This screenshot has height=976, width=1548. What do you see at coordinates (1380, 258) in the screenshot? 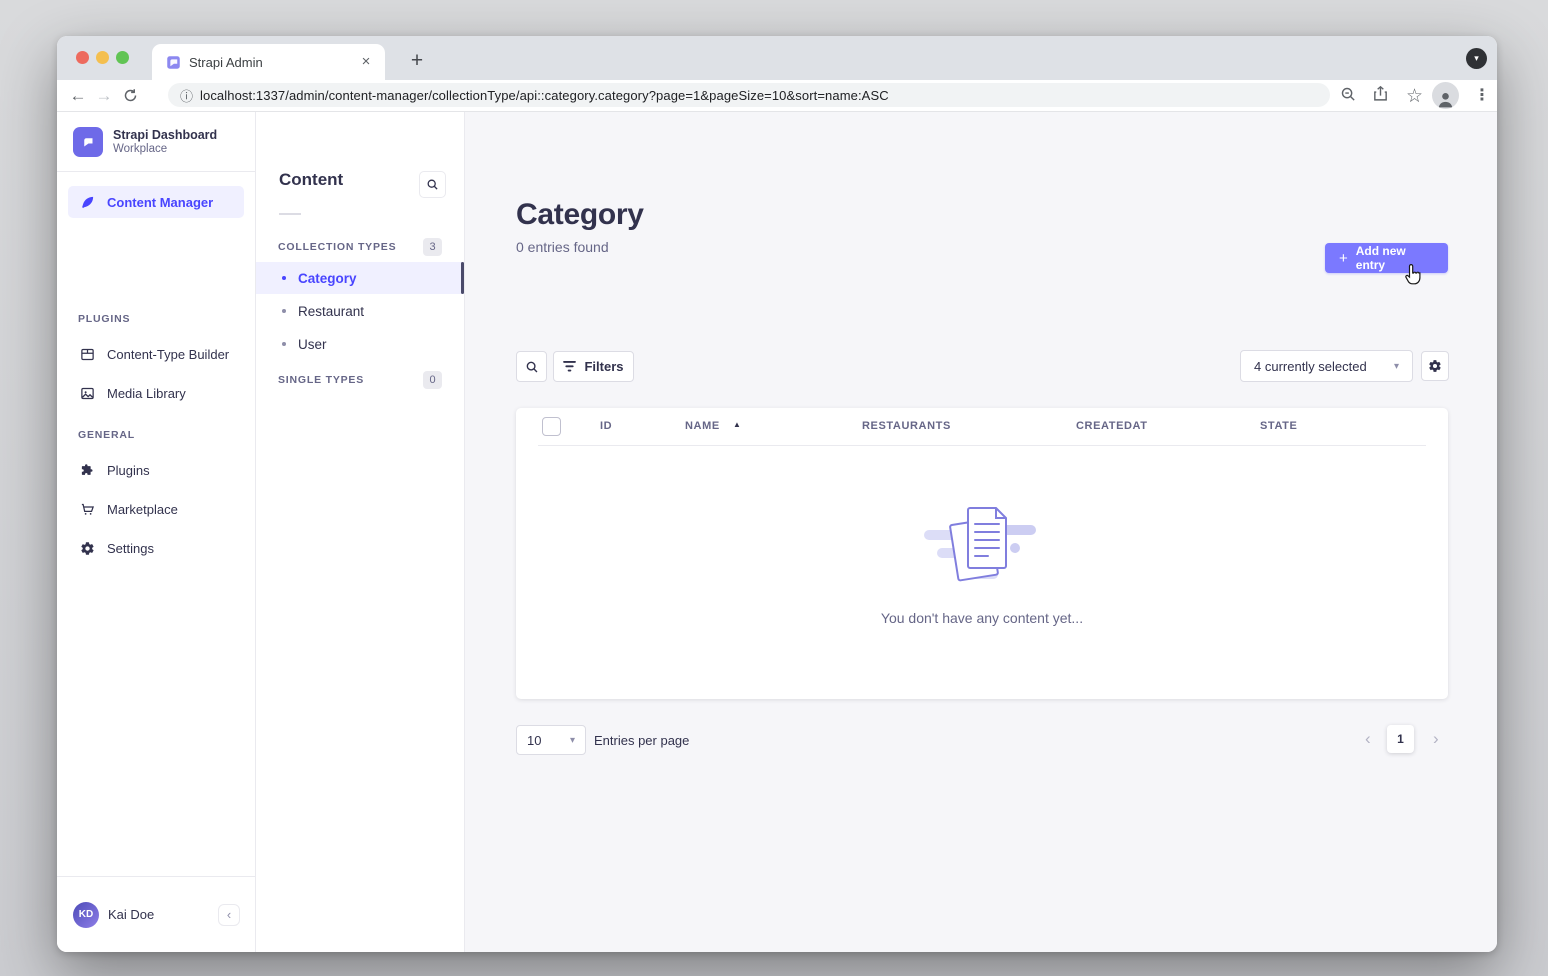
I see `add-new-entry-label: Add new entry` at bounding box center [1380, 258].